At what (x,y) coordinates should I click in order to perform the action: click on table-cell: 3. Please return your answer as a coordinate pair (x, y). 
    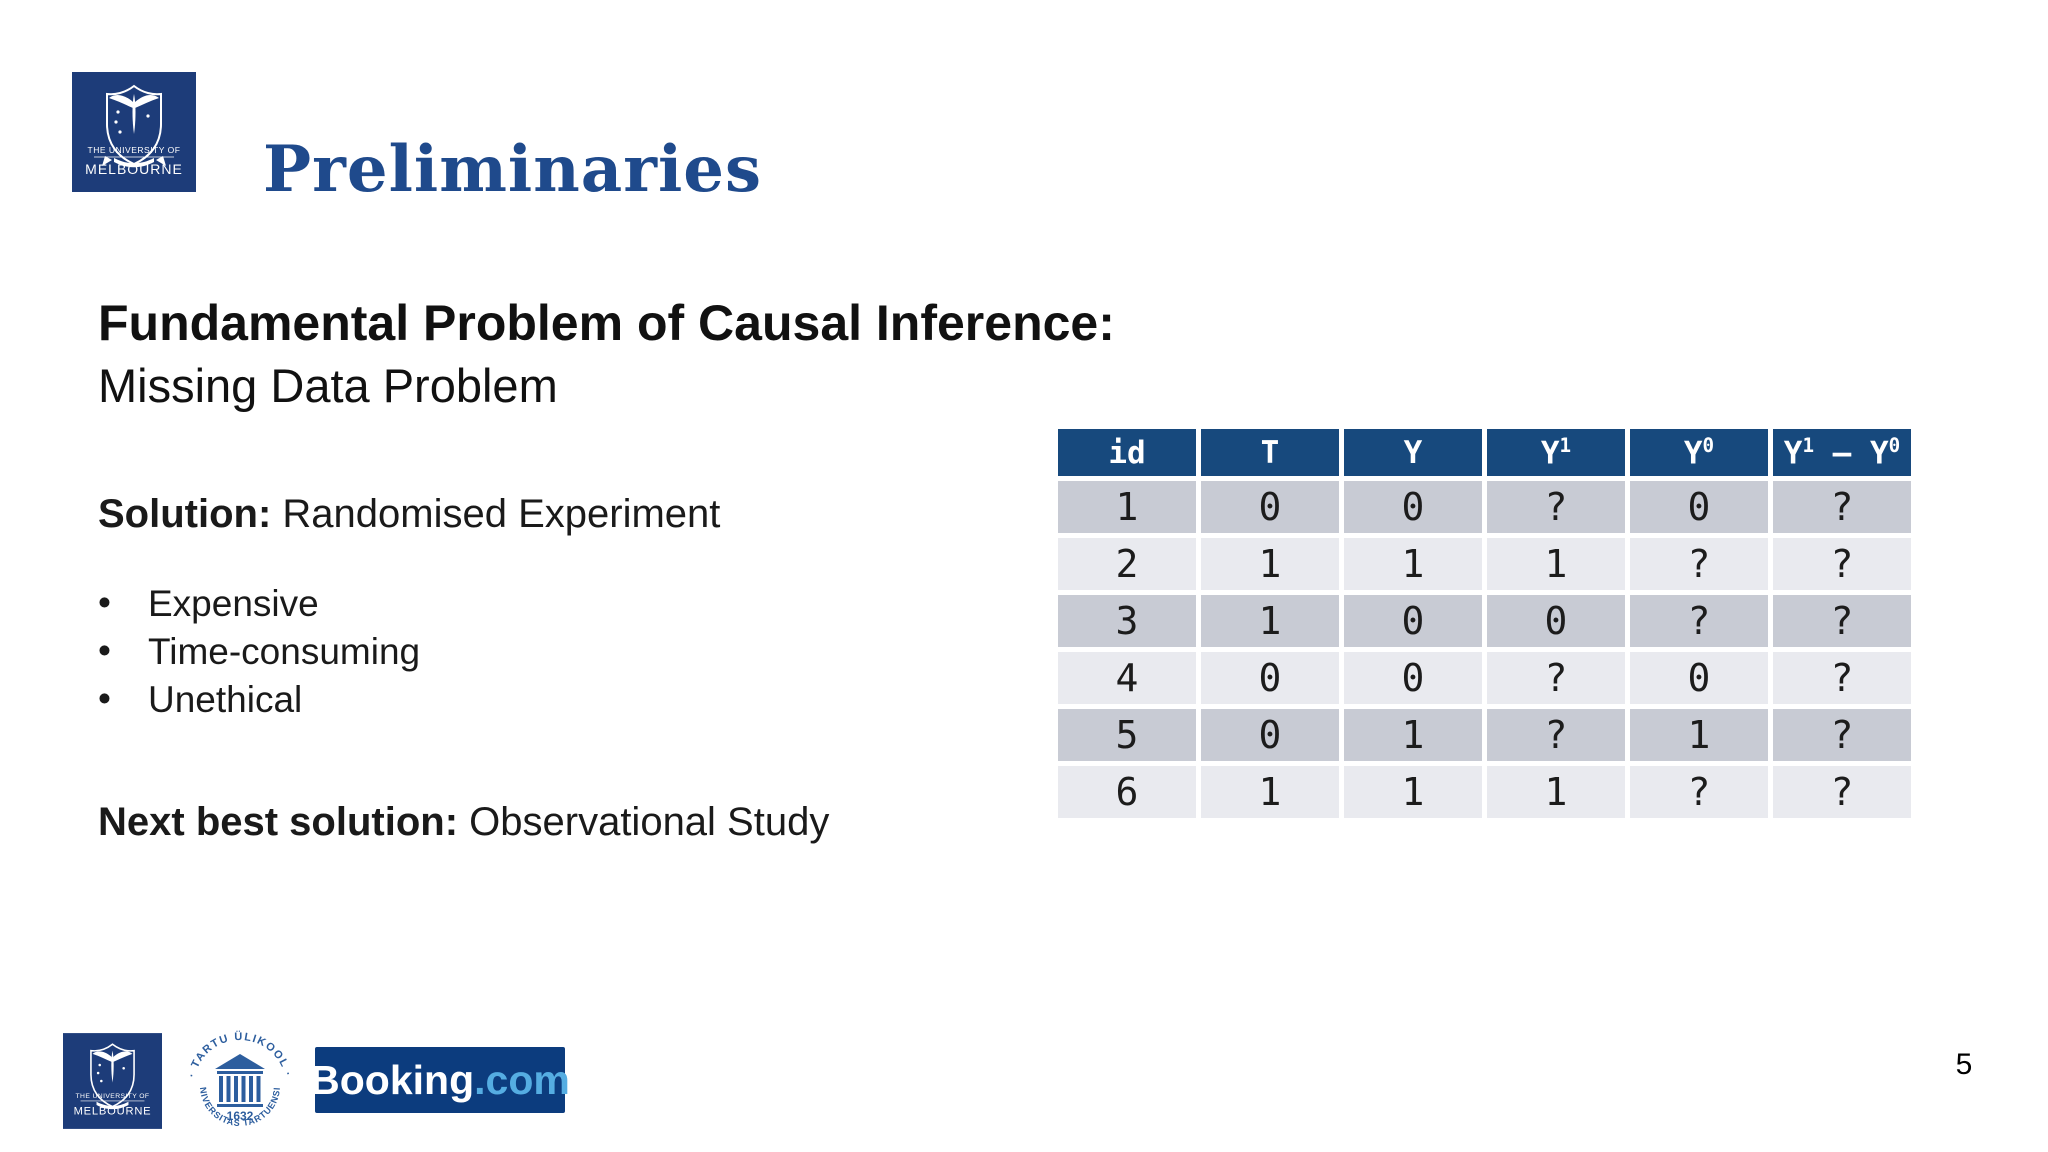
    Looking at the image, I should click on (1127, 621).